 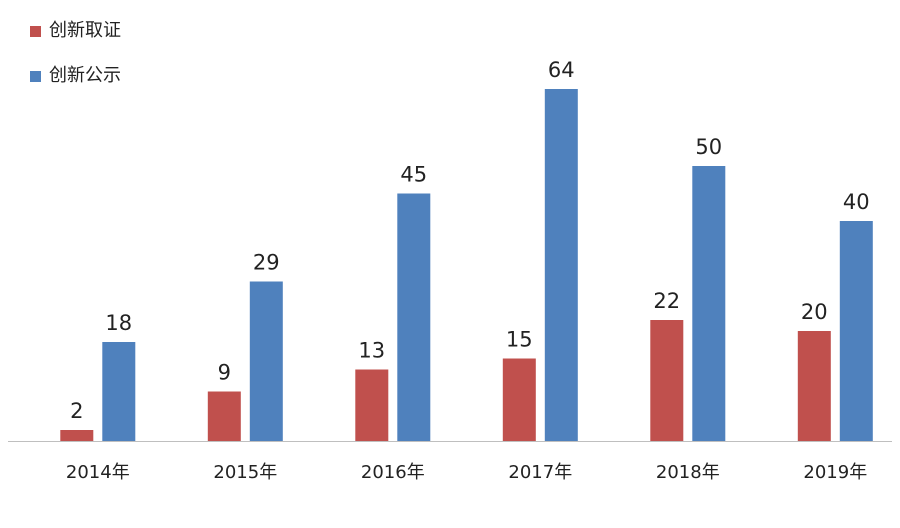 I want to click on legend: 创新取证 创新公示, so click(x=75, y=63).